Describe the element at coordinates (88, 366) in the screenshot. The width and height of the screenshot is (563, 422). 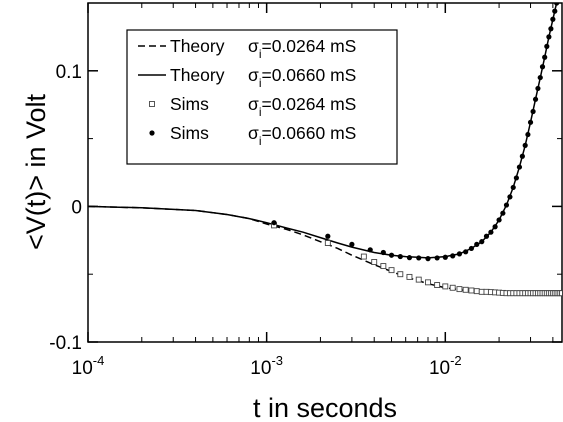
I see `x-tick-label: 10⁻⁴` at that location.